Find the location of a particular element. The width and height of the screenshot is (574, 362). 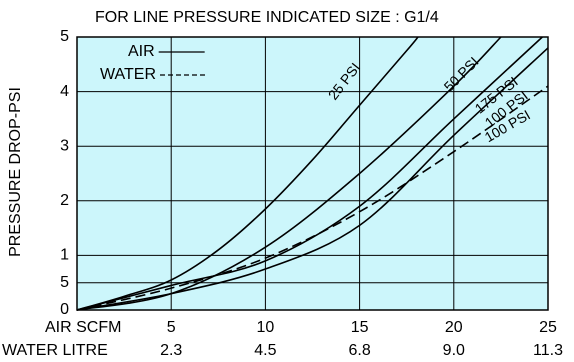

x-tick-label: 10 is located at coordinates (266, 327).